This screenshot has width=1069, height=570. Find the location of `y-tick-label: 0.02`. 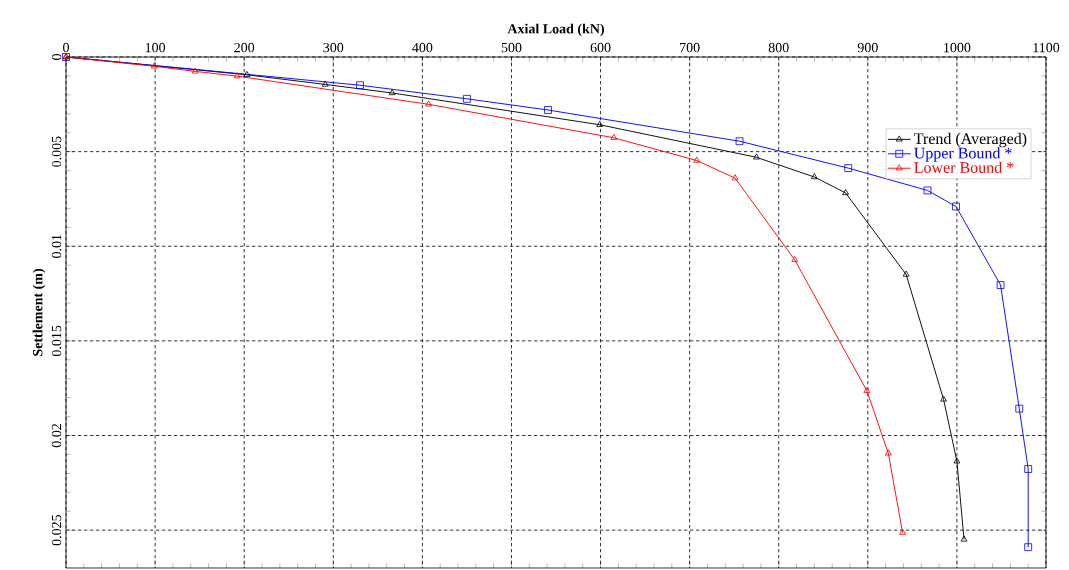

y-tick-label: 0.02 is located at coordinates (56, 436).